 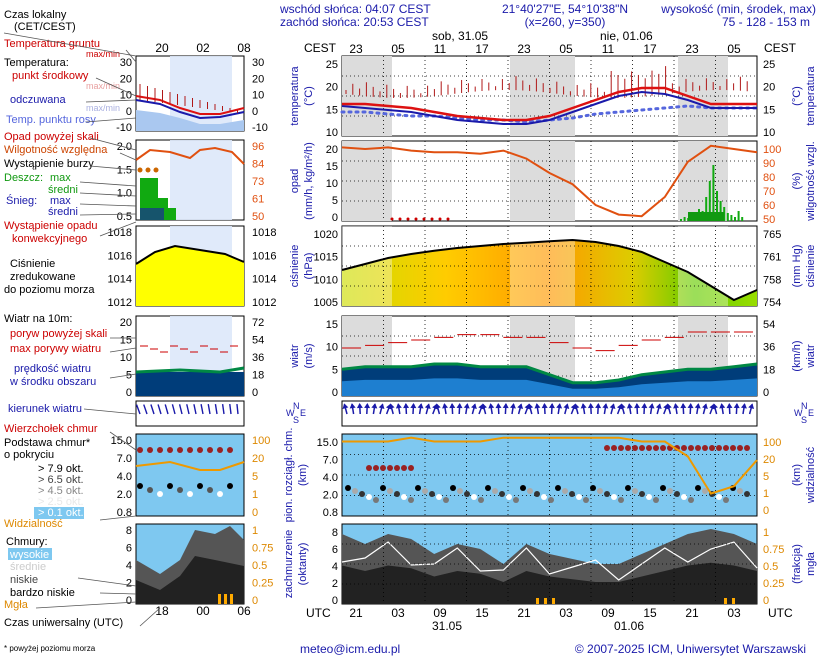 I want to click on mini-pres-ytick-right: 1012, so click(x=264, y=303).